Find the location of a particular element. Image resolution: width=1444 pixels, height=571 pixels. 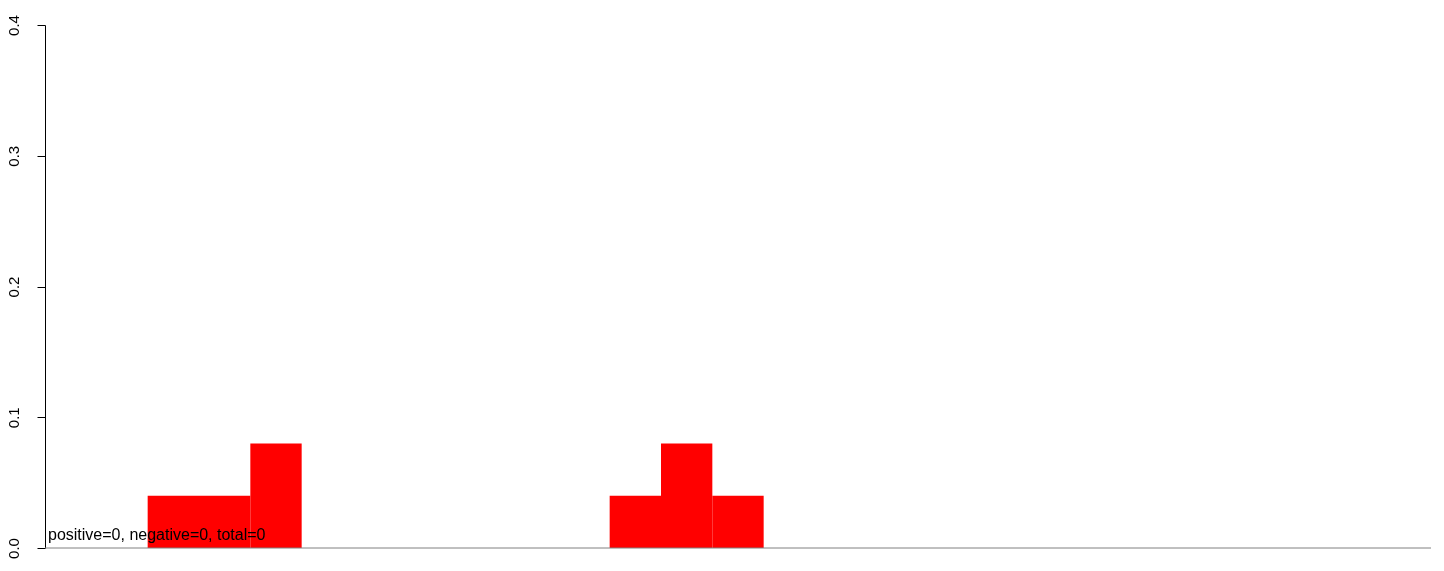

y-tick-label: 0.4 is located at coordinates (13, 25).